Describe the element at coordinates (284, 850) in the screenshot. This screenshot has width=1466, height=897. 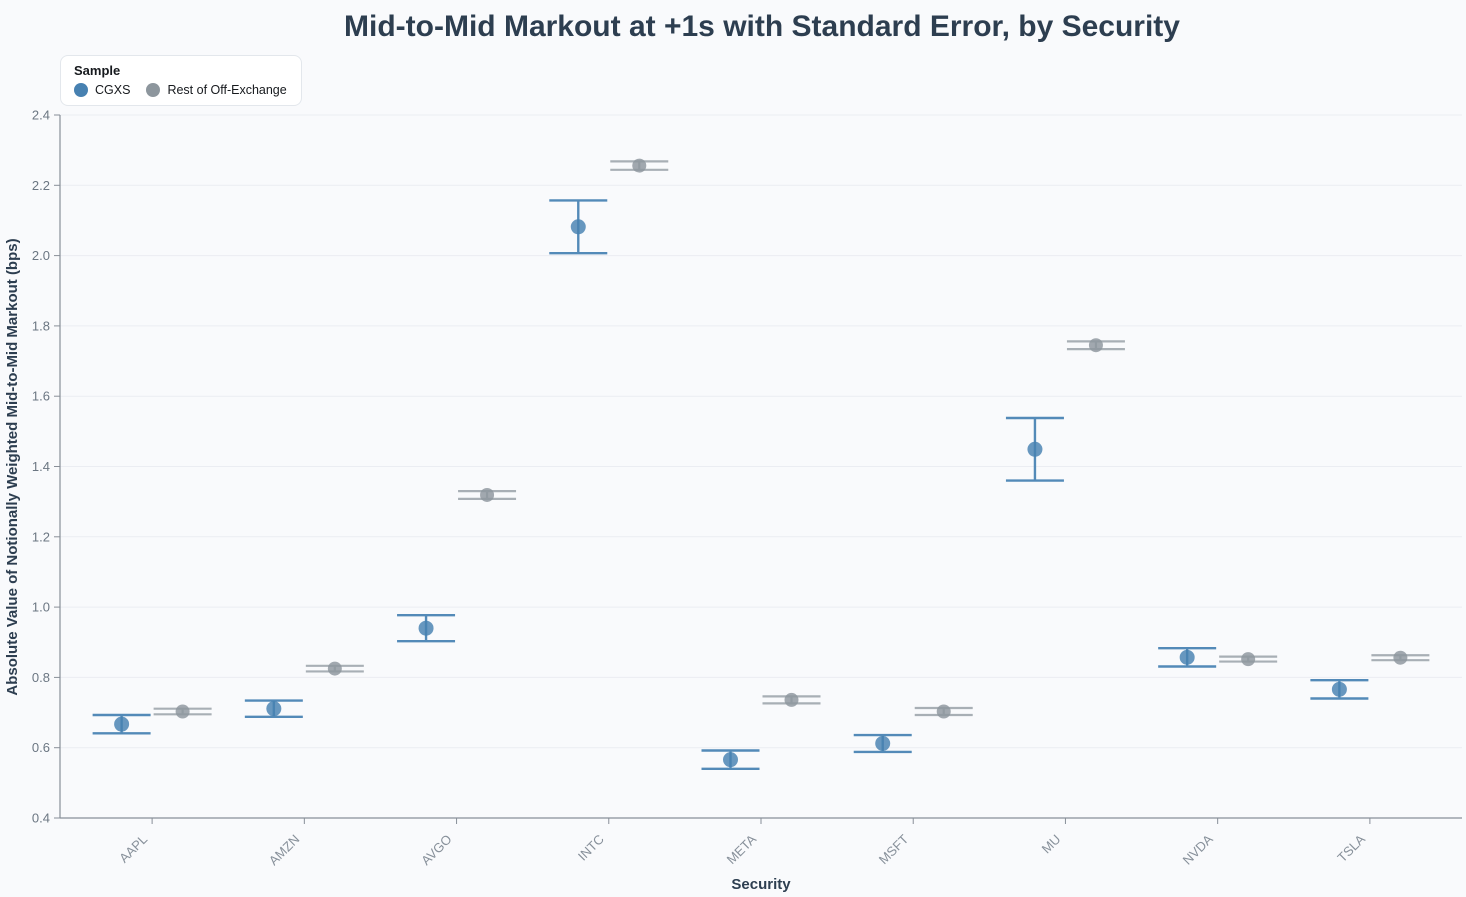
I see `x-tick-label-amzn: AMZN` at that location.